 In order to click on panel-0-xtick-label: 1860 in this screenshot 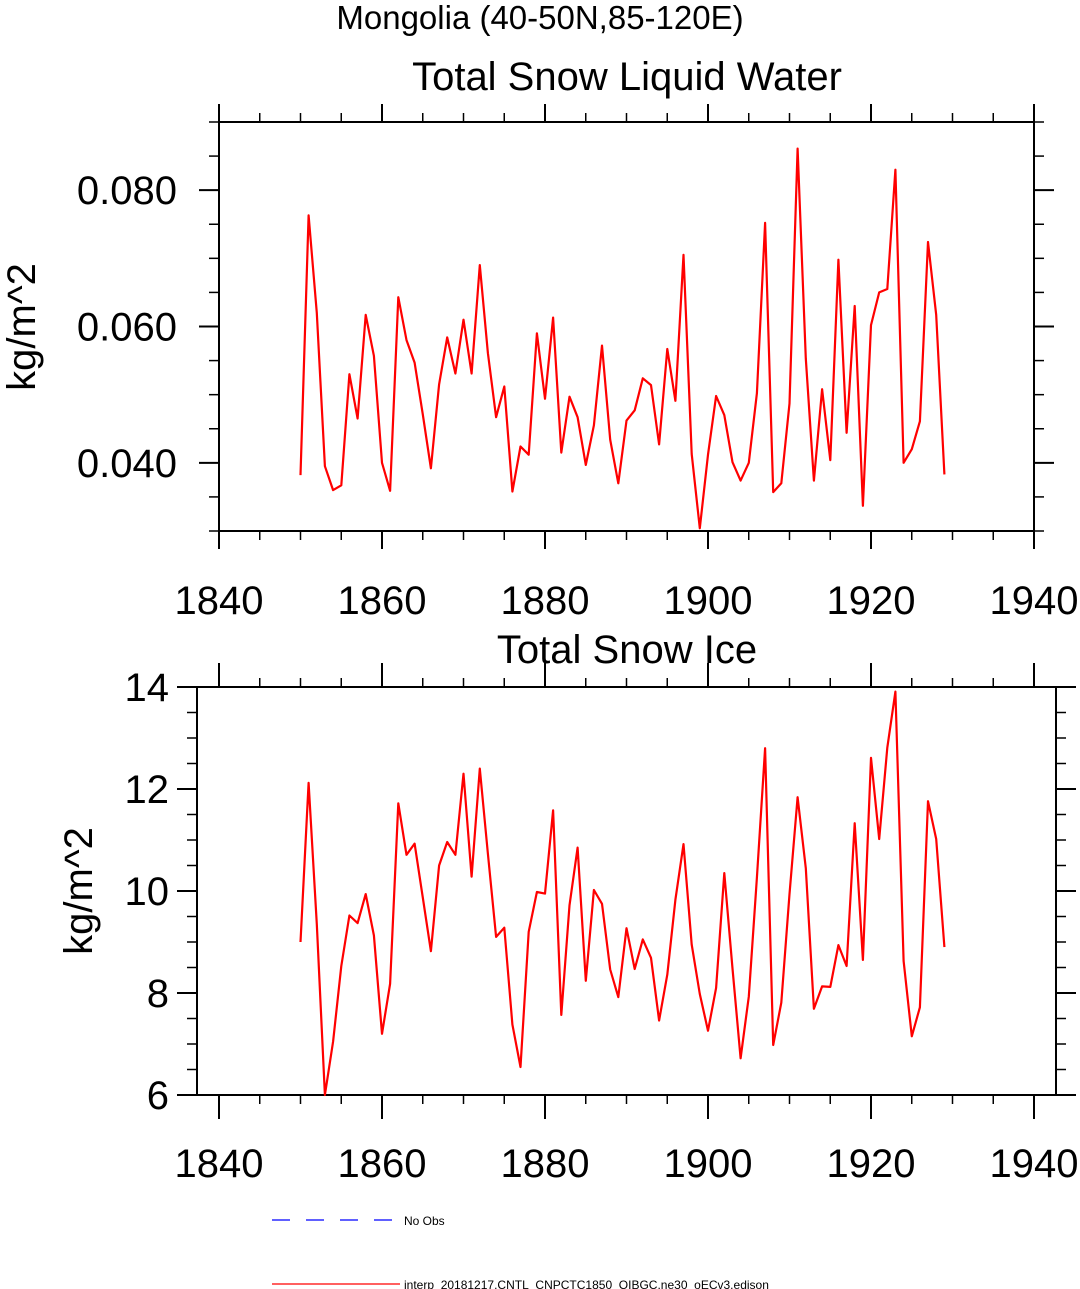, I will do `click(382, 601)`.